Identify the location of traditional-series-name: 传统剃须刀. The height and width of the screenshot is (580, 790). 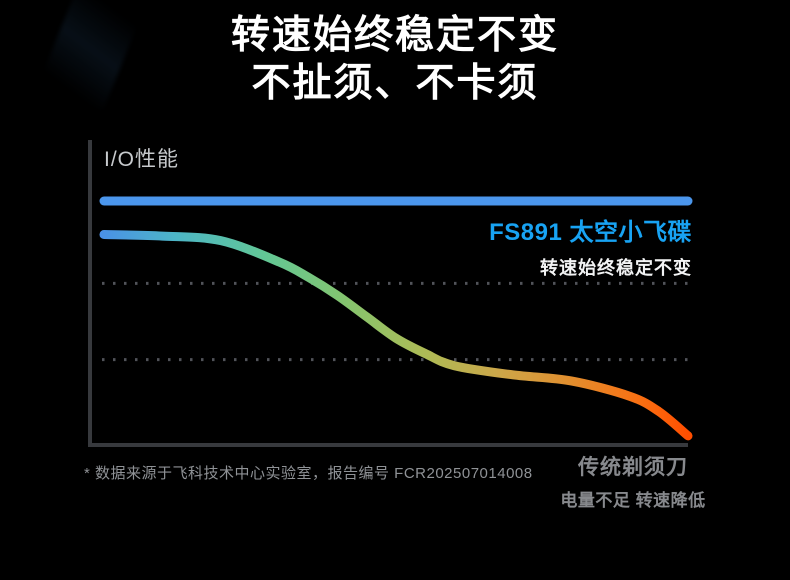
(633, 467).